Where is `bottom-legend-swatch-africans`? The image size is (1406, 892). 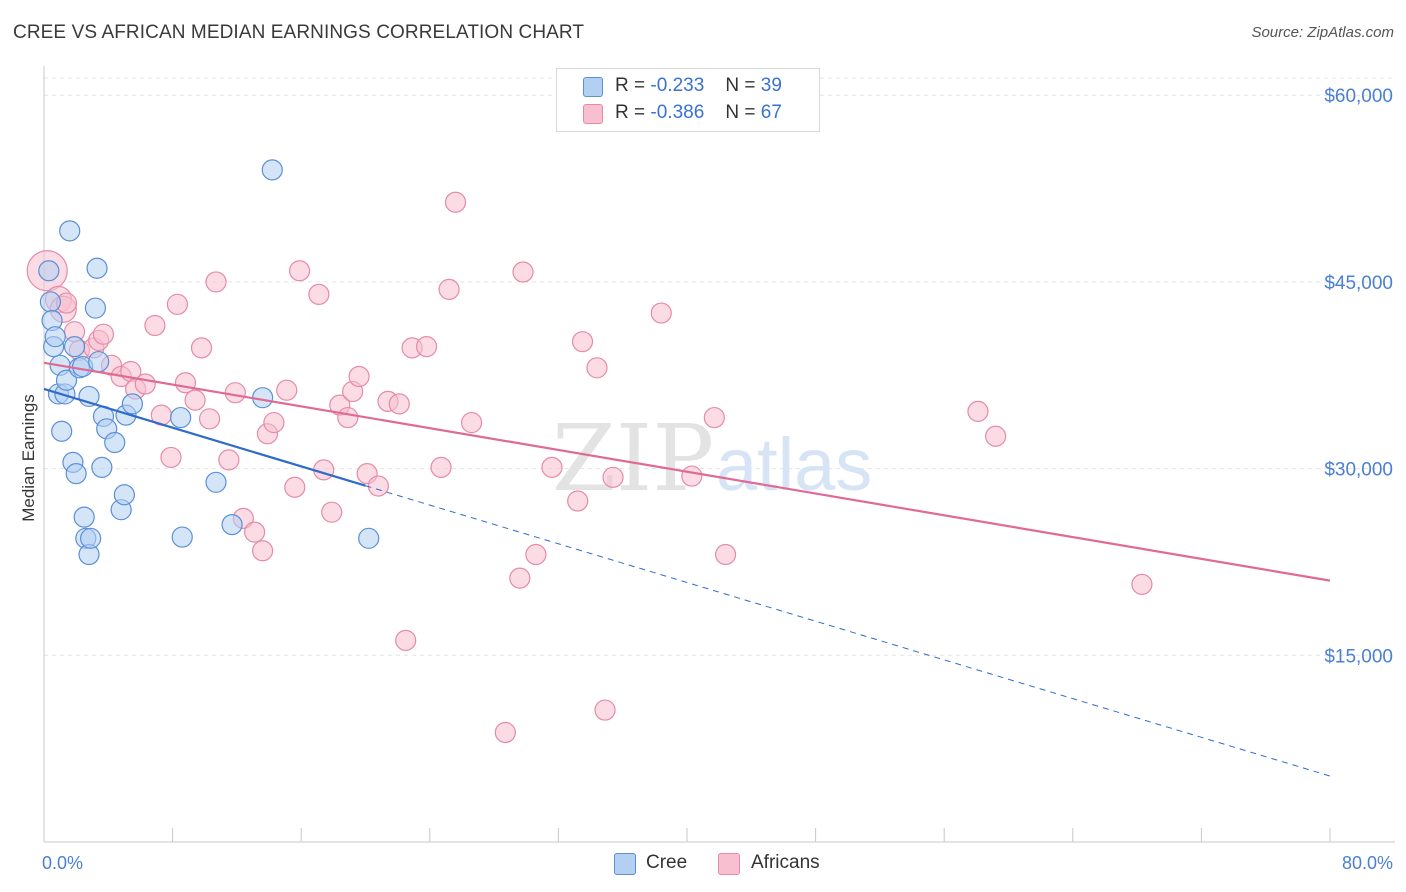 bottom-legend-swatch-africans is located at coordinates (729, 864).